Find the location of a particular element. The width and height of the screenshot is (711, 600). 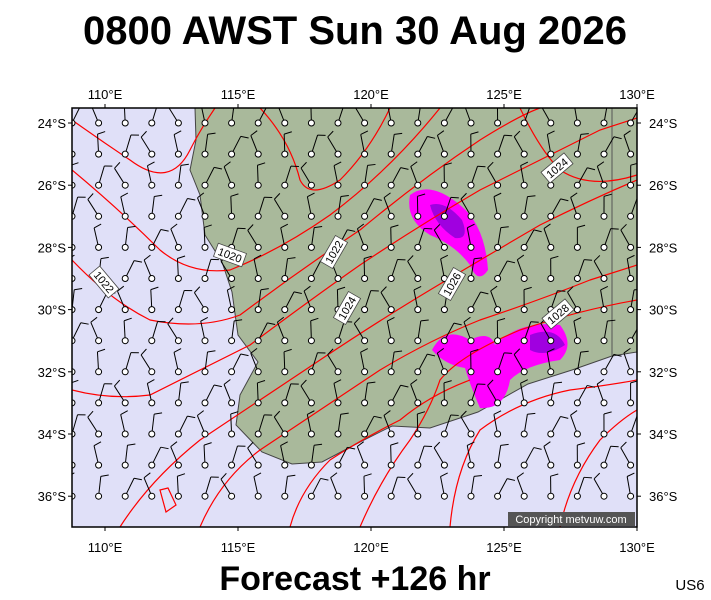

title: 0800 AWST Sun 30 Aug 2026 is located at coordinates (355, 31).